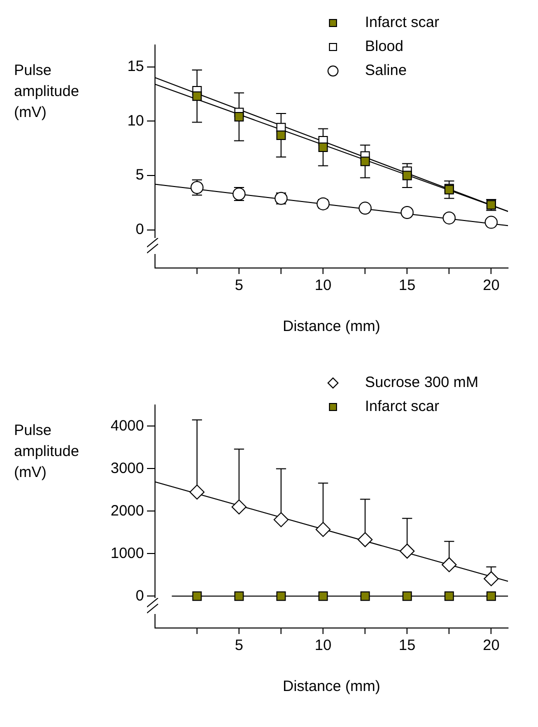  I want to click on y-tick-label: 4000, so click(127, 425).